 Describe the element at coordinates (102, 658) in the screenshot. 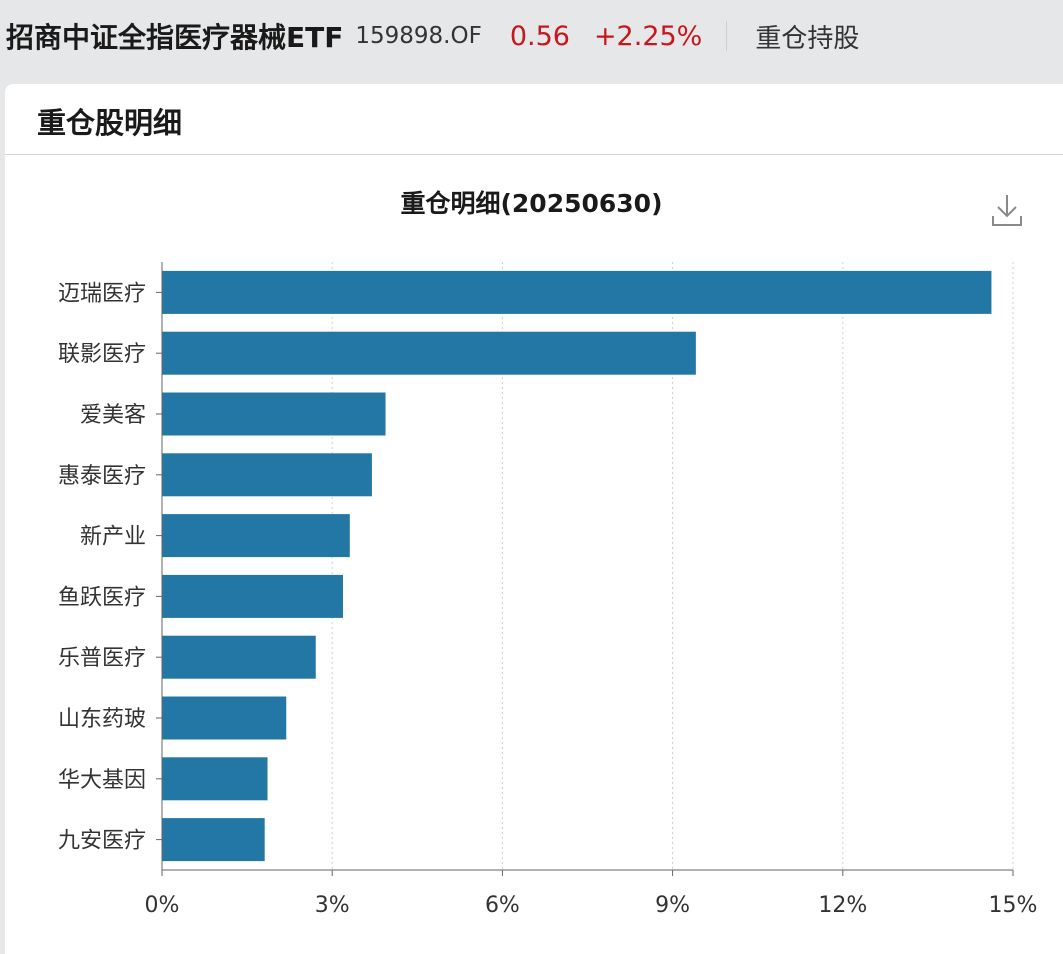

I see `y-tick-label: 乐普医疗` at that location.